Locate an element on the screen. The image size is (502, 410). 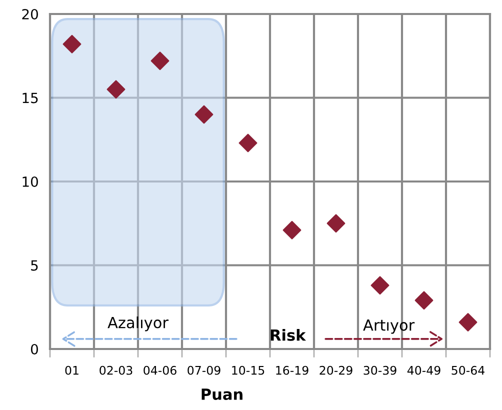
annotation: Artıyor is located at coordinates (389, 326).